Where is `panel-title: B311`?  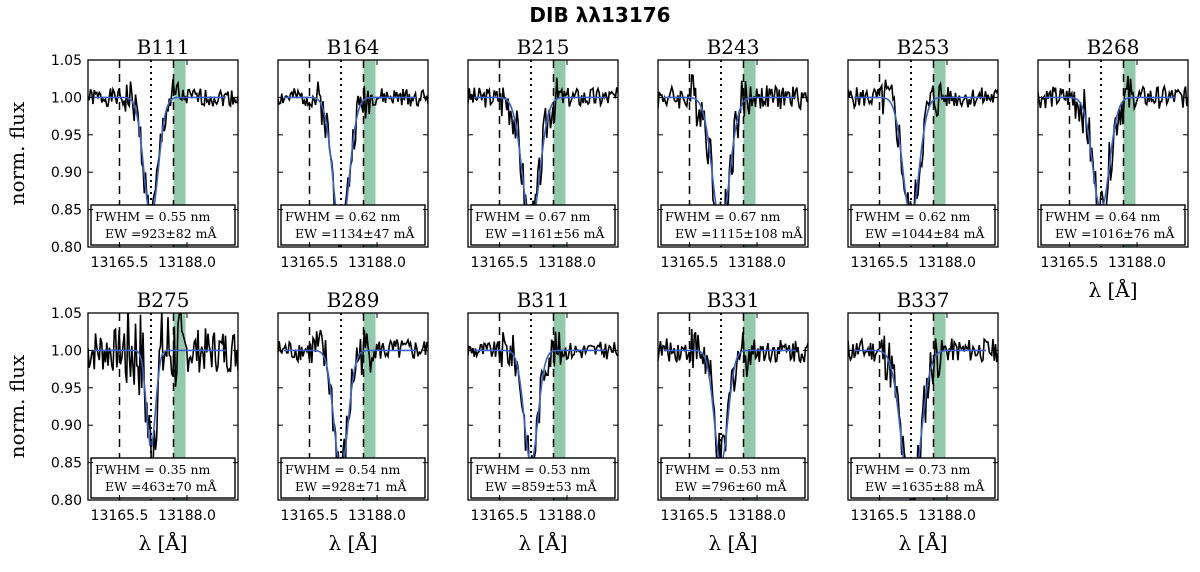 panel-title: B311 is located at coordinates (543, 300).